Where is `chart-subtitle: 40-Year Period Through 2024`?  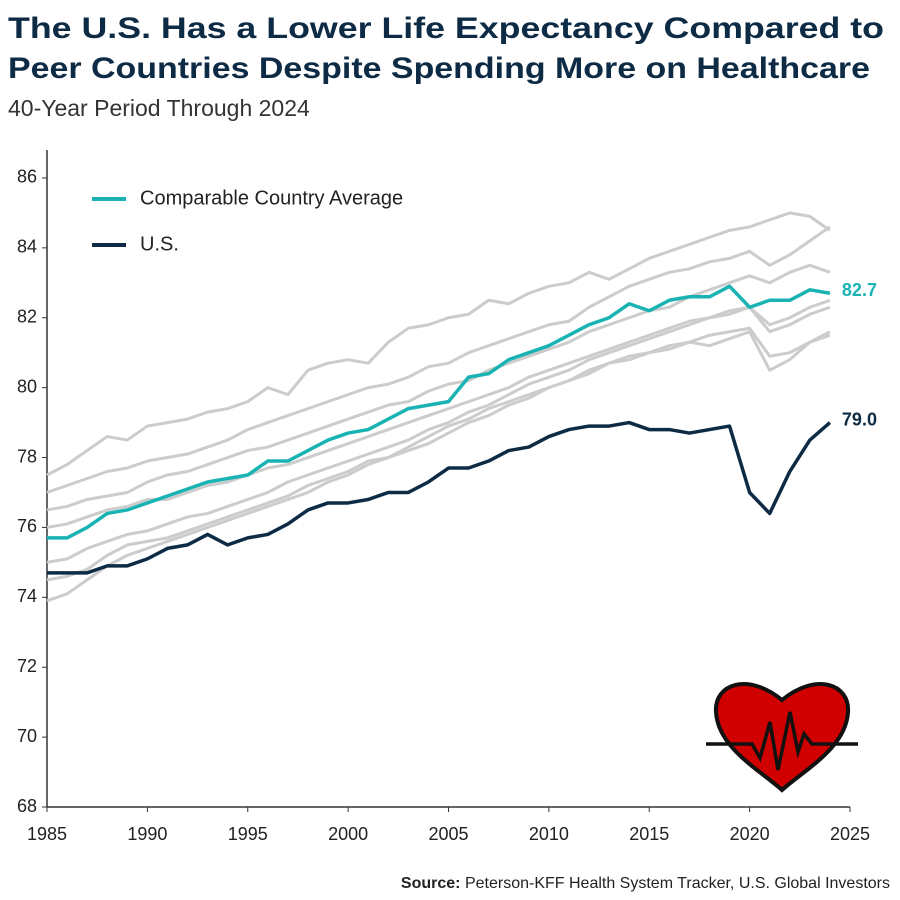
chart-subtitle: 40-Year Period Through 2024 is located at coordinates (159, 108).